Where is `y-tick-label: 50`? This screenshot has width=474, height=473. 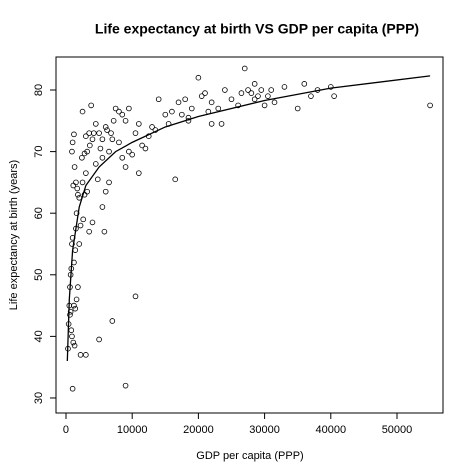 y-tick-label: 50 is located at coordinates (39, 275).